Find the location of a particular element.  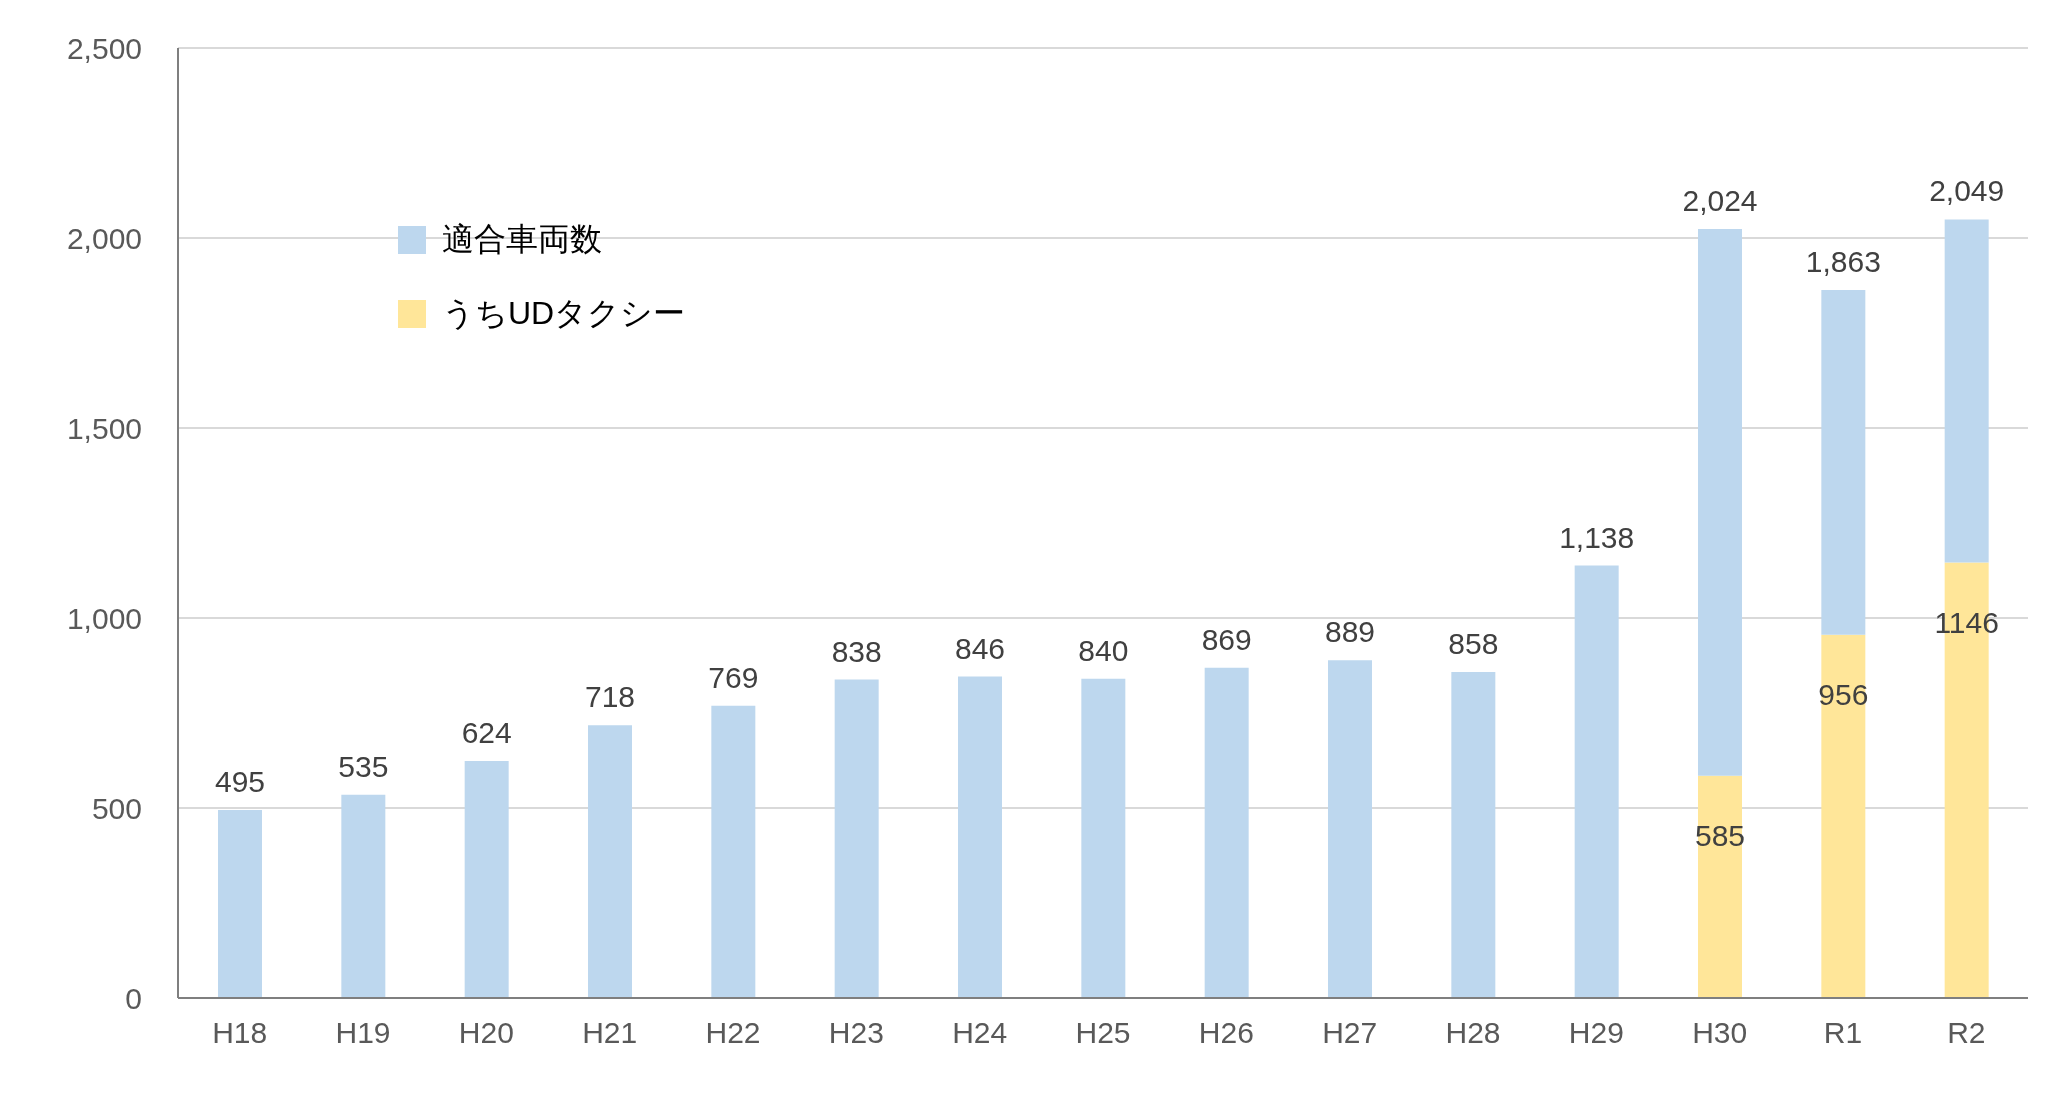

x-tick-label: H30 is located at coordinates (1720, 1033).